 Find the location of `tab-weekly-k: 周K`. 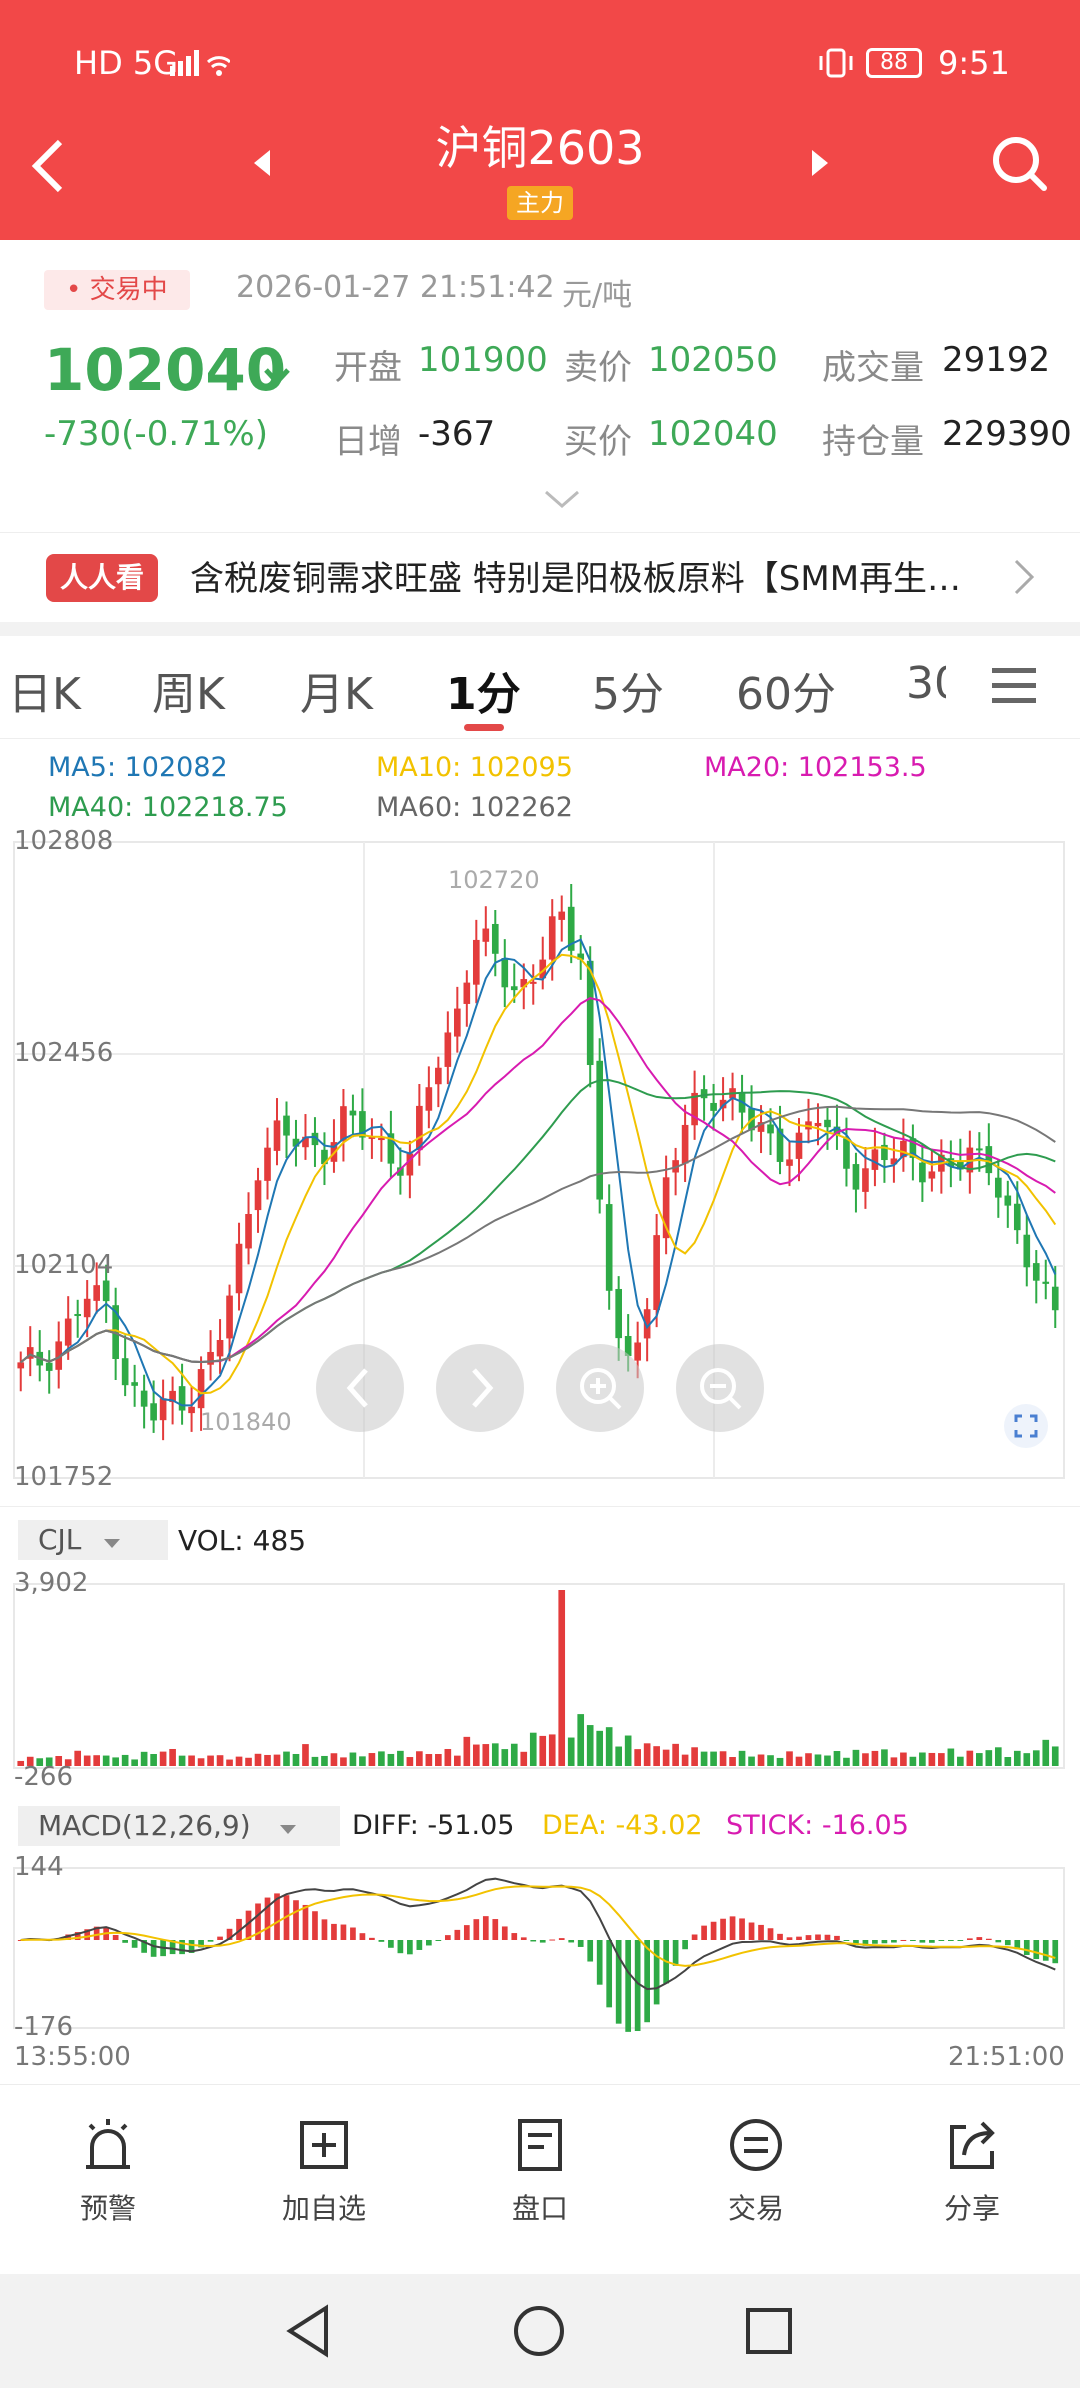

tab-weekly-k: 周K is located at coordinates (188, 694).